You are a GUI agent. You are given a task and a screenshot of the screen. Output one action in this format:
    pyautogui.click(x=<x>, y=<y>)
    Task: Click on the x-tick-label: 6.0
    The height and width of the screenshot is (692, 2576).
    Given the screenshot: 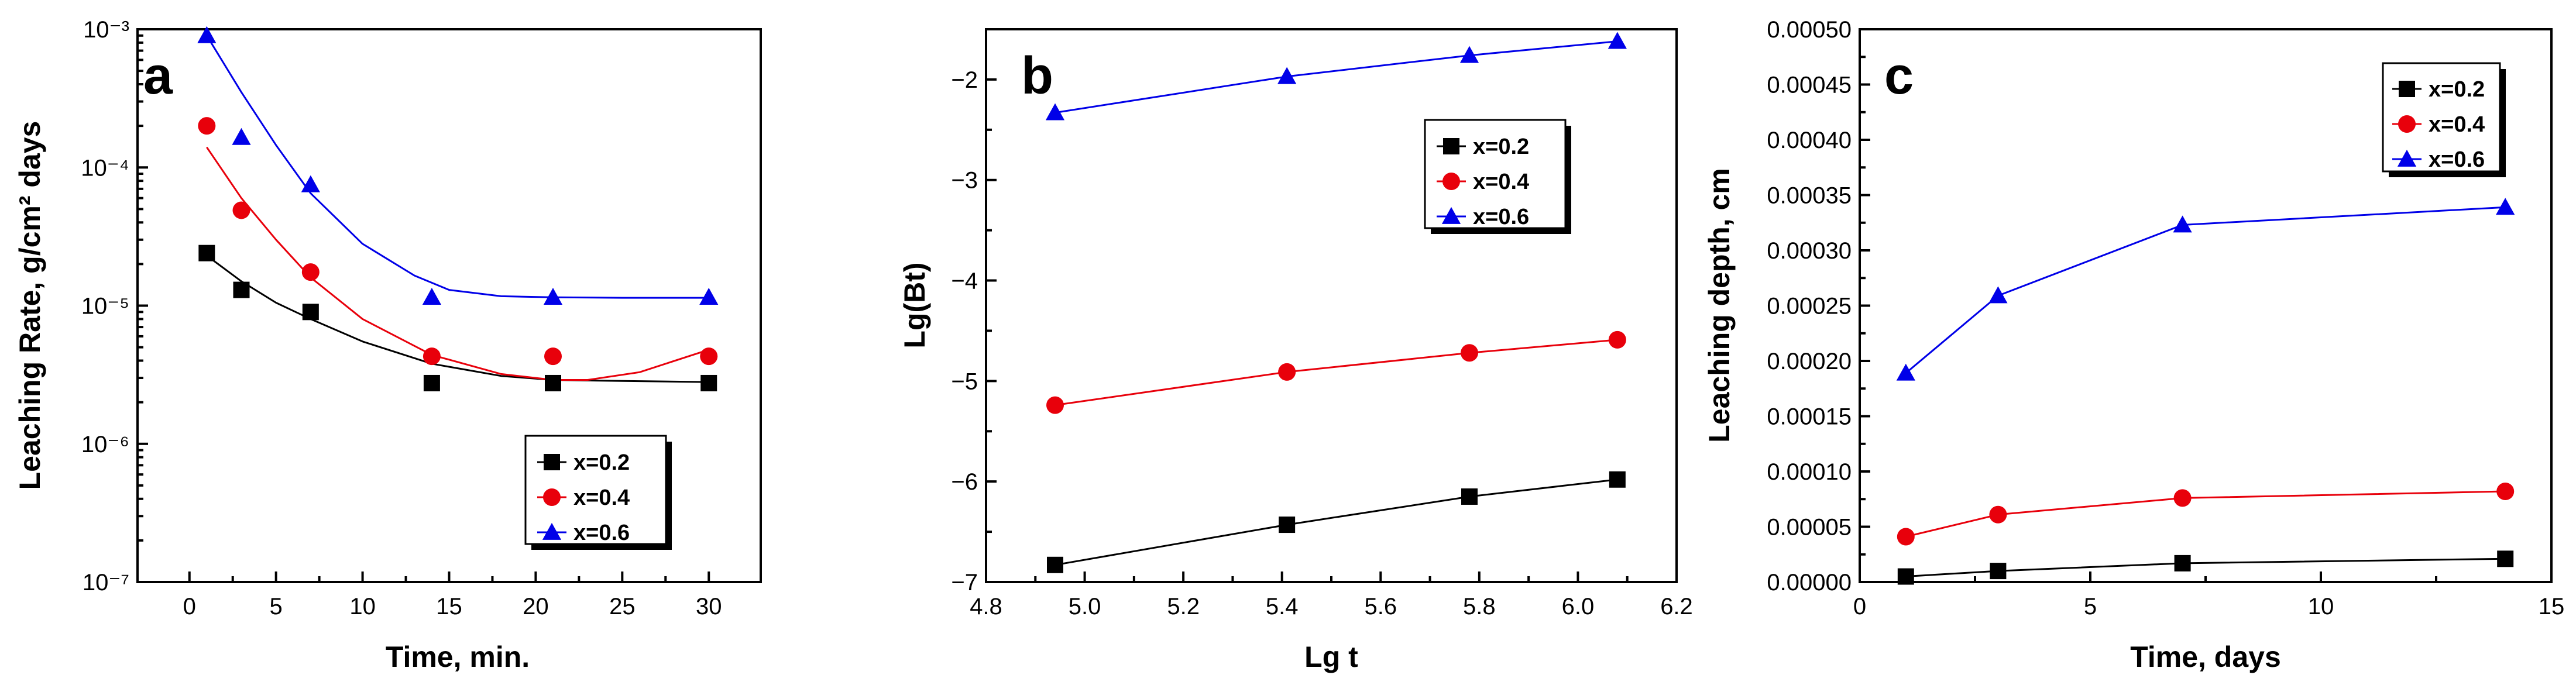 What is the action you would take?
    pyautogui.click(x=1579, y=607)
    